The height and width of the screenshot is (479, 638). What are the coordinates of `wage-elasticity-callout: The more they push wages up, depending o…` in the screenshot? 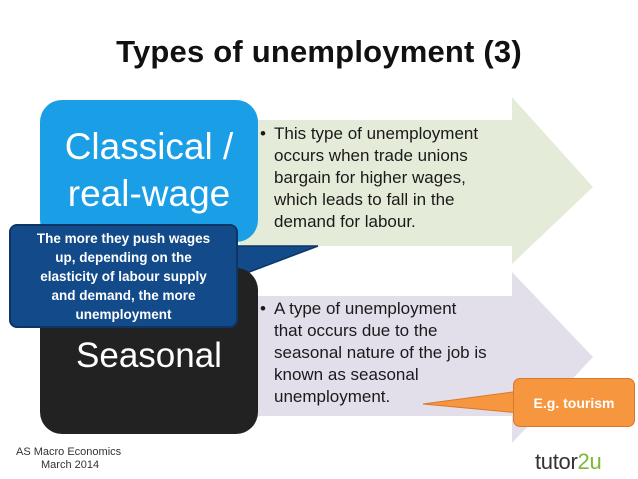 It's located at (123, 276).